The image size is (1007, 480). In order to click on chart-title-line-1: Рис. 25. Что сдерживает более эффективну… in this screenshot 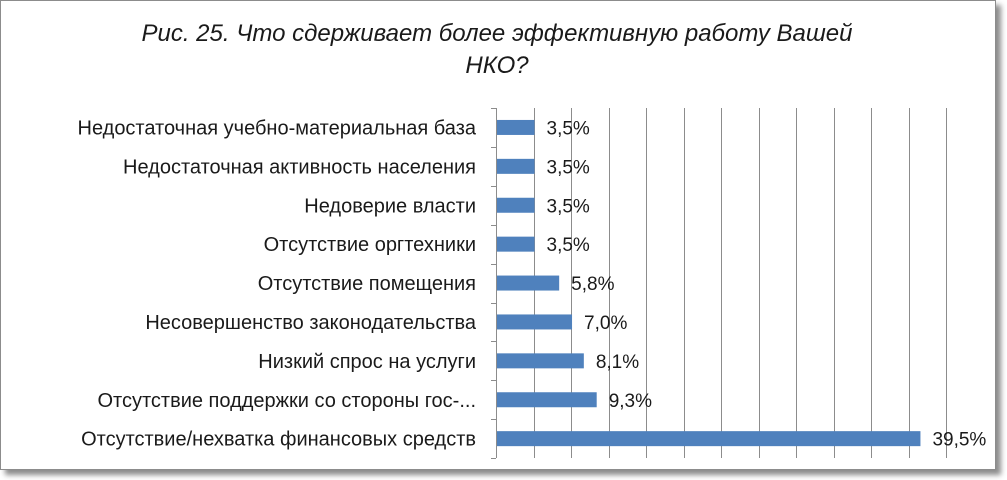, I will do `click(497, 33)`.